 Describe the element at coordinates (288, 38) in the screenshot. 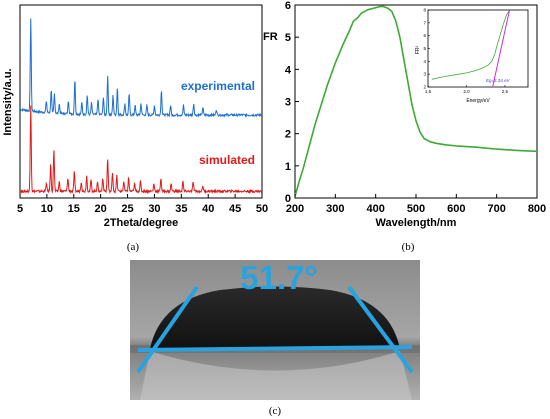

I see `fr-ytick-label: 5` at that location.